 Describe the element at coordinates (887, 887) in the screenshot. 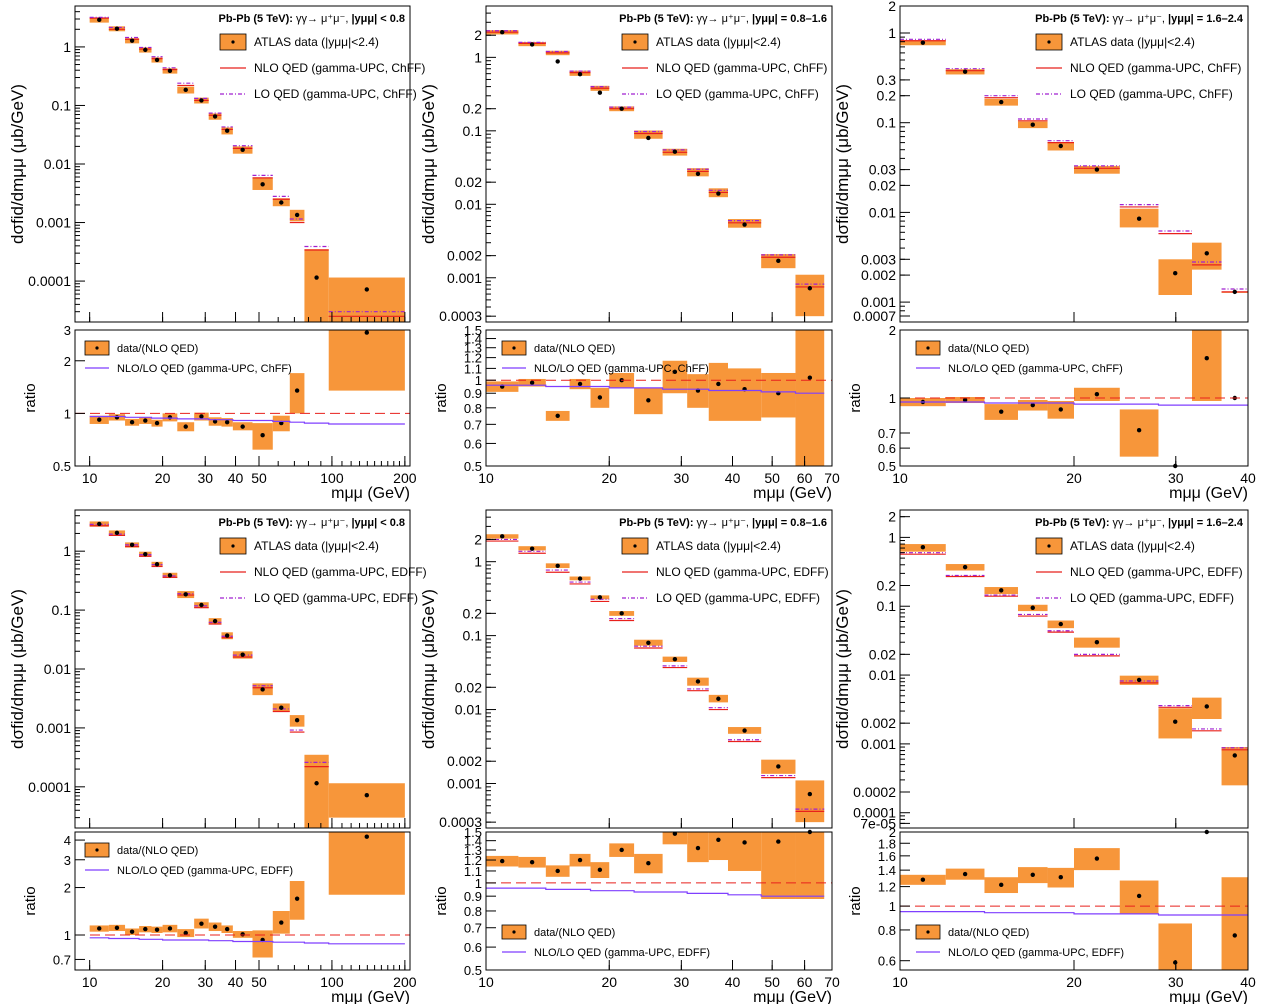

I see `ratio-tick-label: 1.2` at that location.